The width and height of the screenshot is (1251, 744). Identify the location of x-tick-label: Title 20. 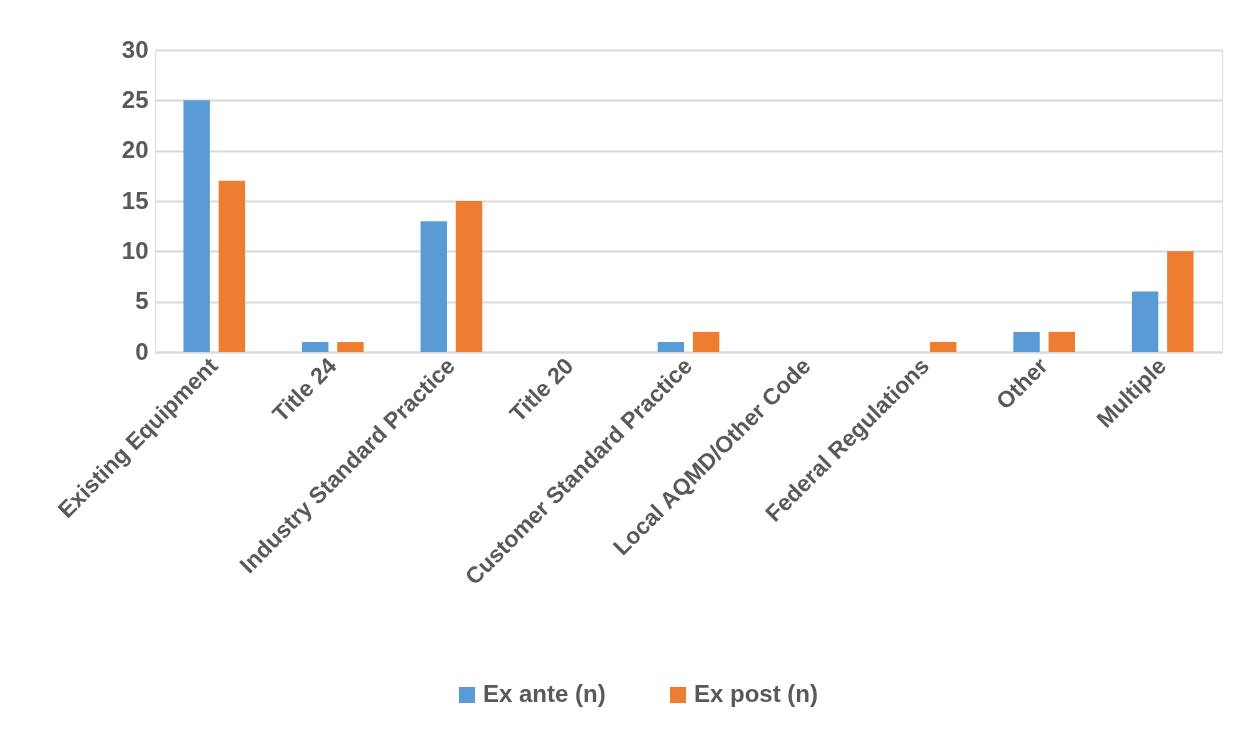
(541, 389).